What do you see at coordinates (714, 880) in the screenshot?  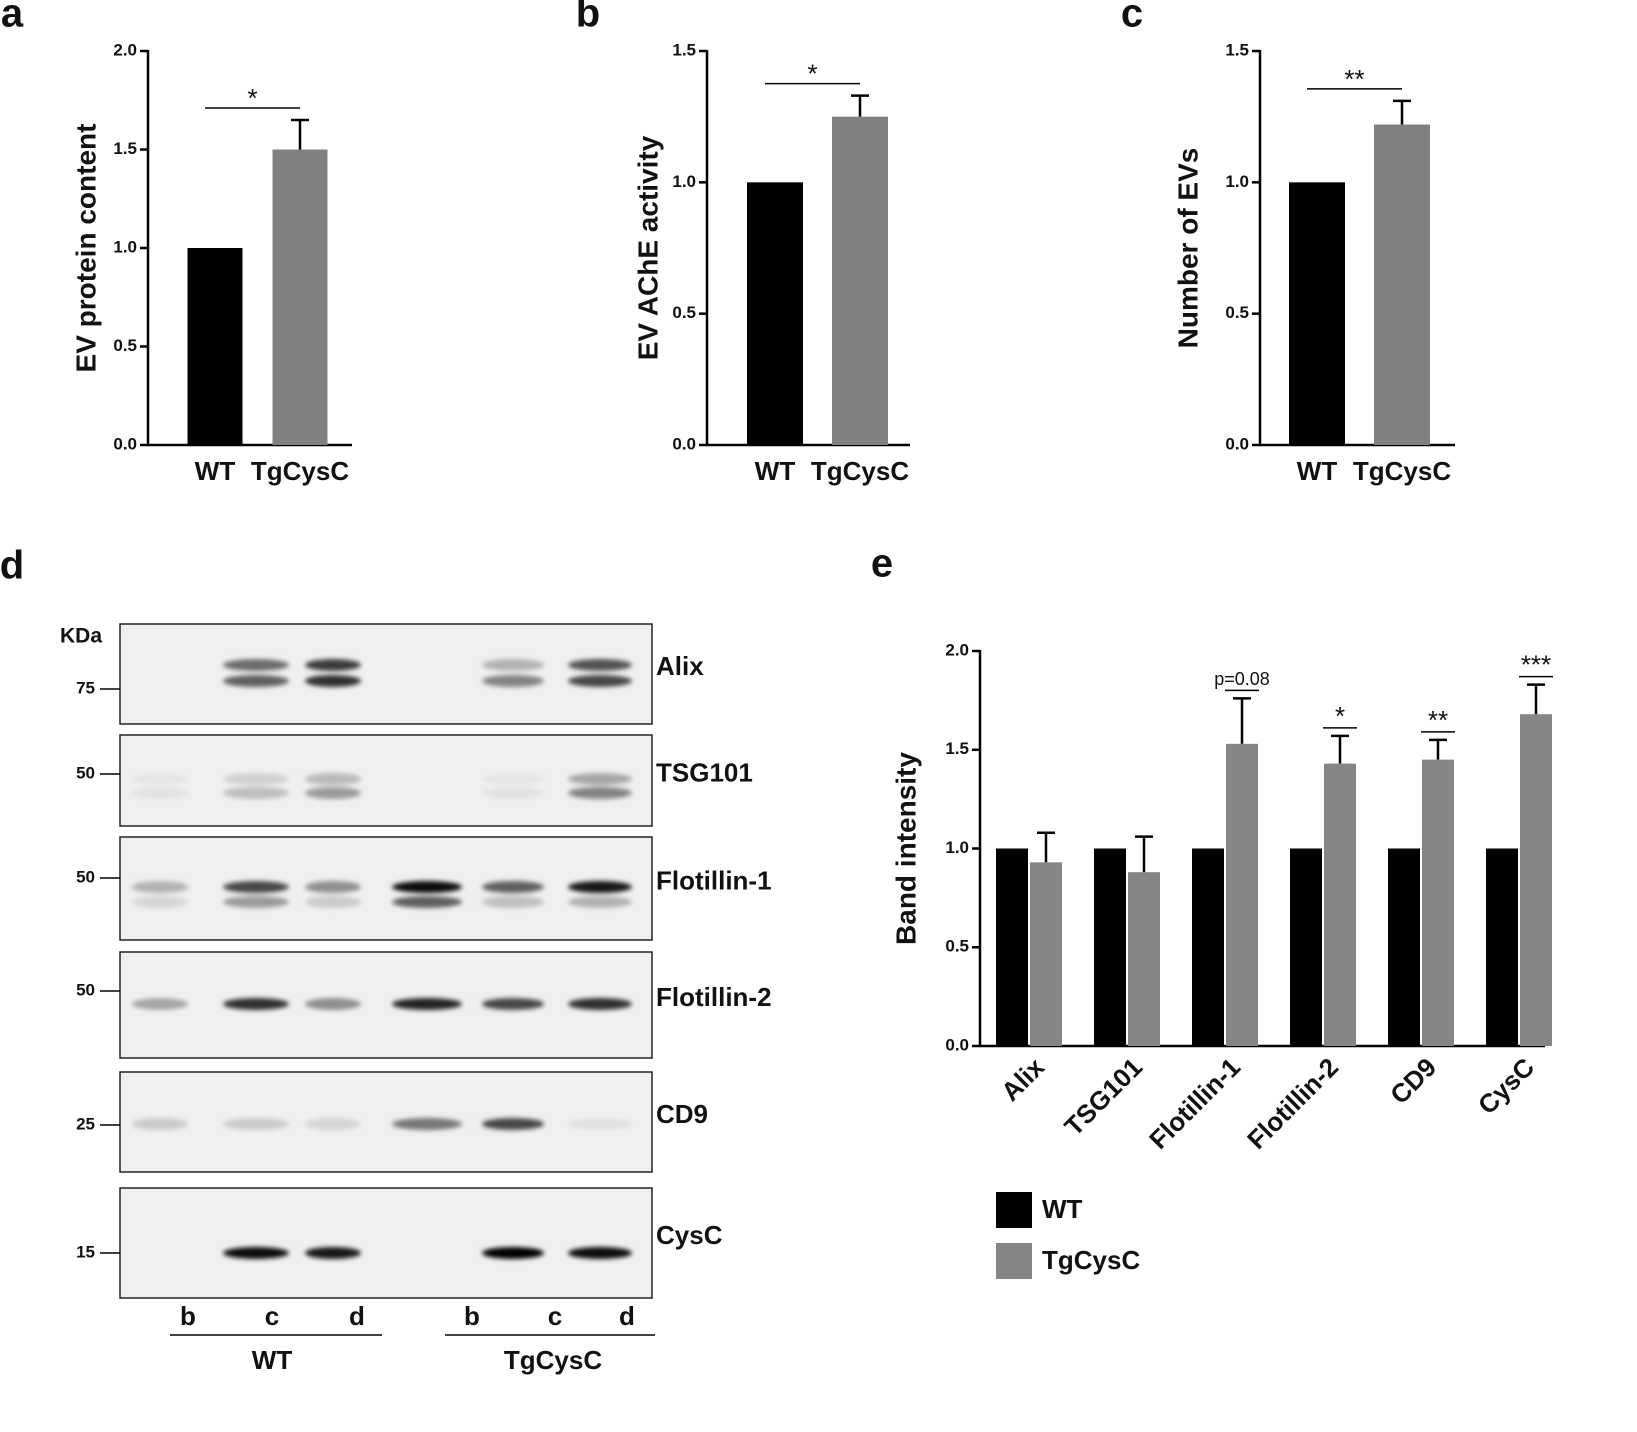 I see `protein-label: Flotillin-1` at bounding box center [714, 880].